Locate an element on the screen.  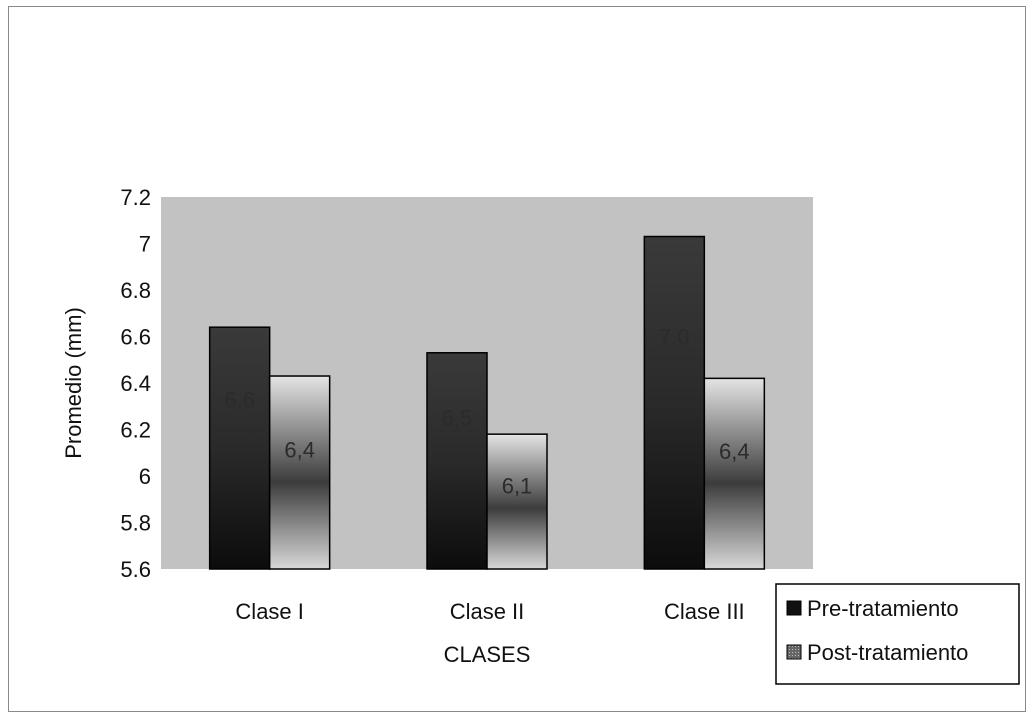
legend-swatch-pre-tratamiento is located at coordinates (794, 608).